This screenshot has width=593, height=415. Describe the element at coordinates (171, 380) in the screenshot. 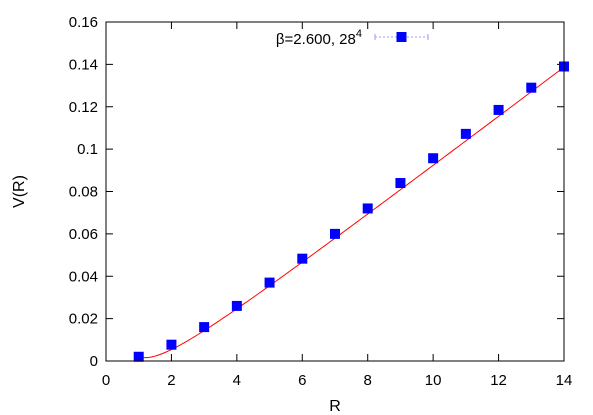

I see `x-tick-label: 2` at that location.